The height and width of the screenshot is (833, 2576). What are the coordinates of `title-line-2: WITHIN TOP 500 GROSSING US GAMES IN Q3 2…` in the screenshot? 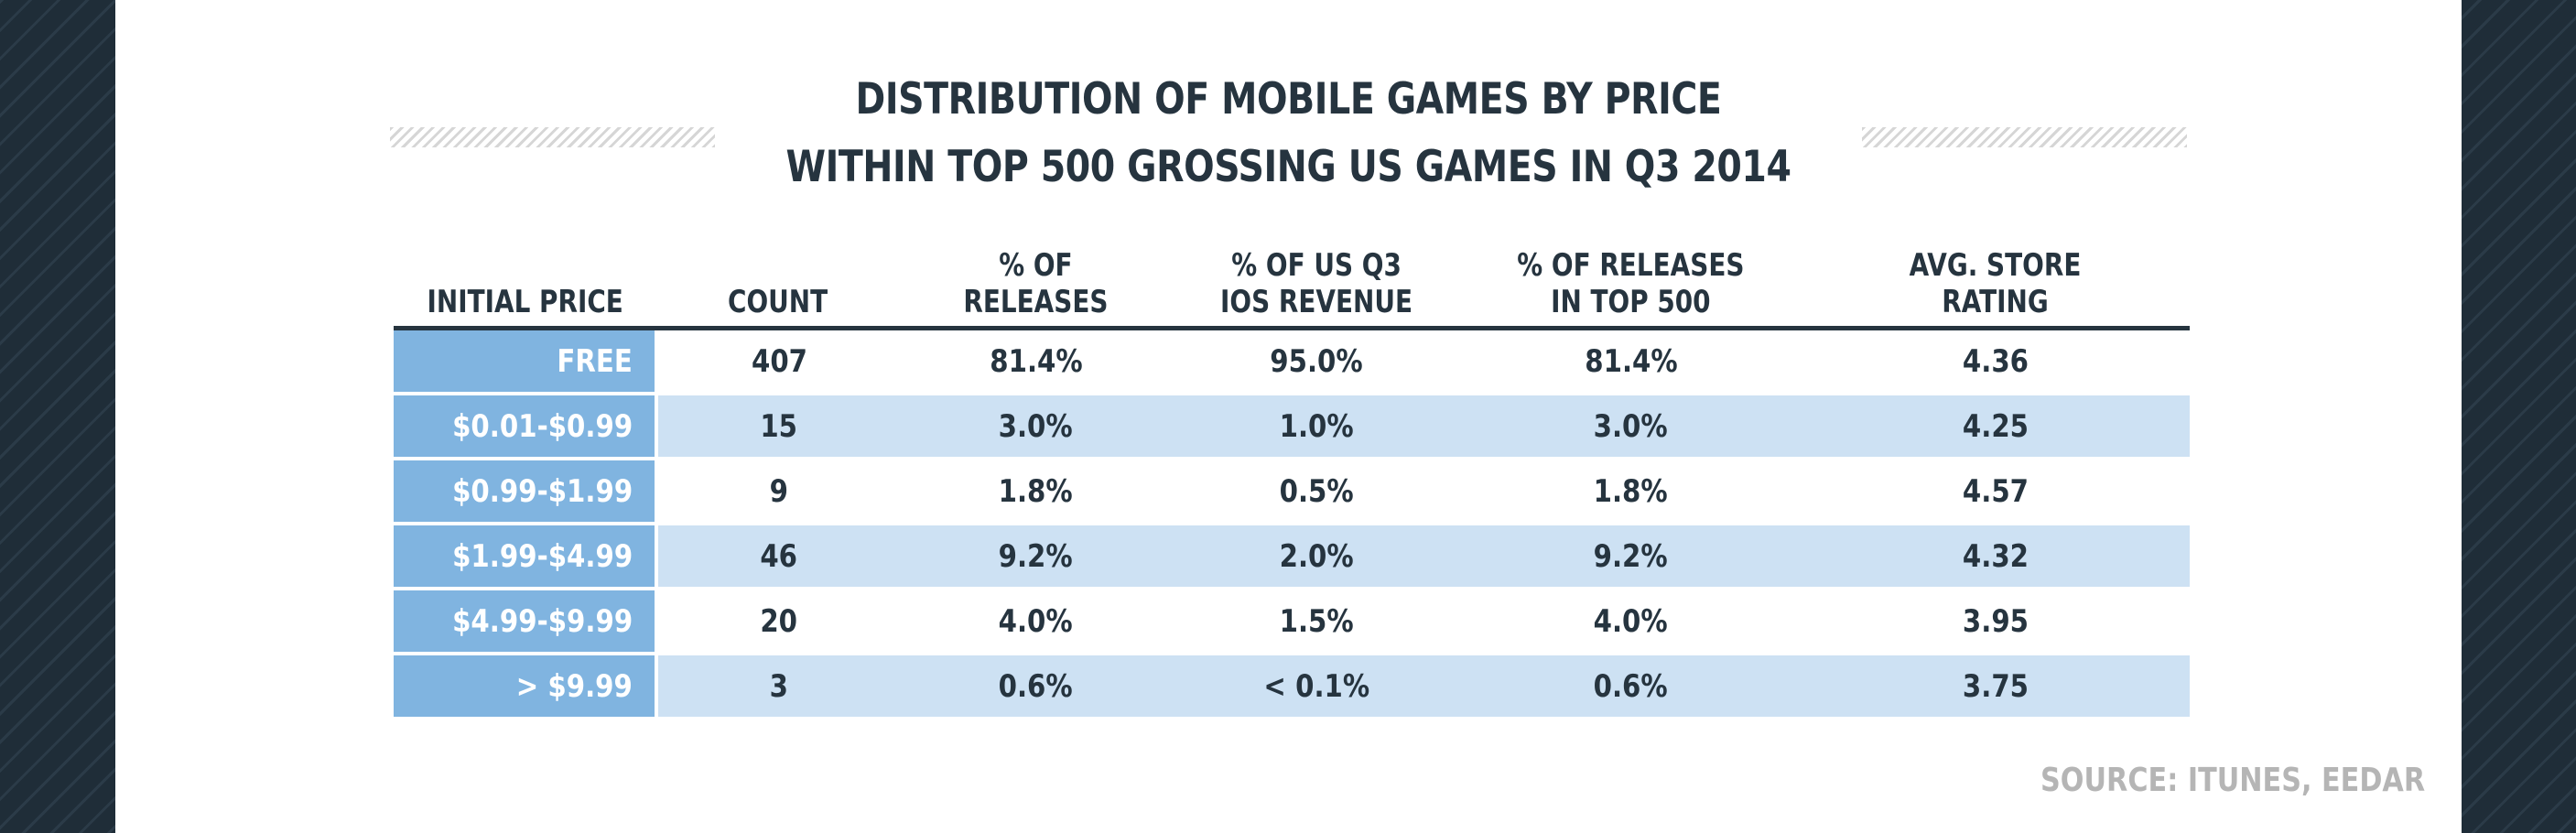 It's located at (1288, 167).